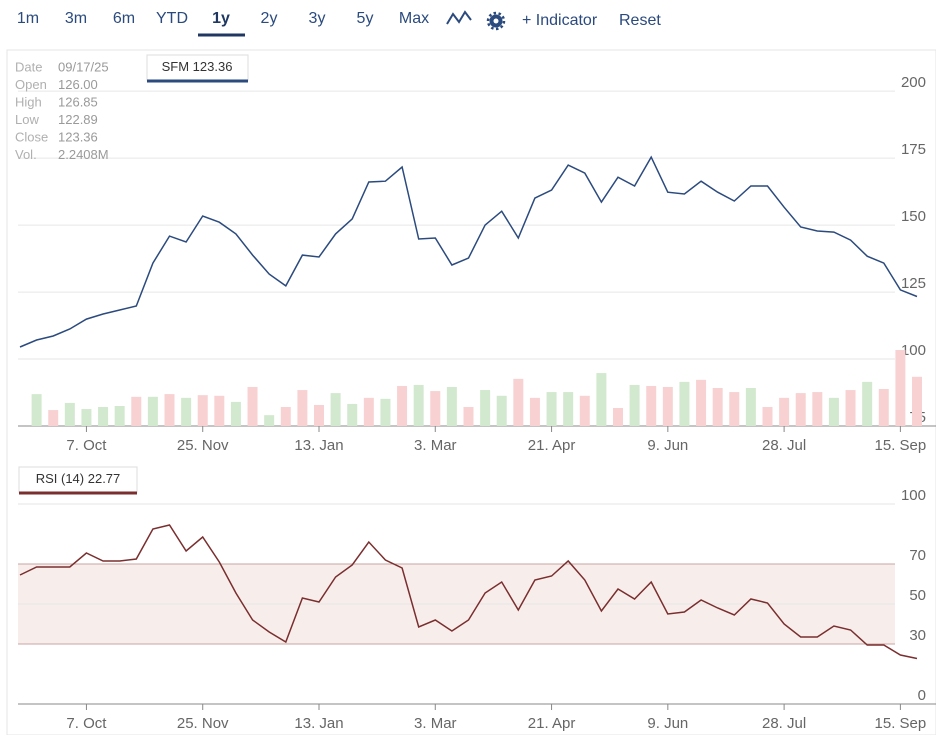 This screenshot has width=936, height=735. What do you see at coordinates (414, 18) in the screenshot?
I see `range-button: Max` at bounding box center [414, 18].